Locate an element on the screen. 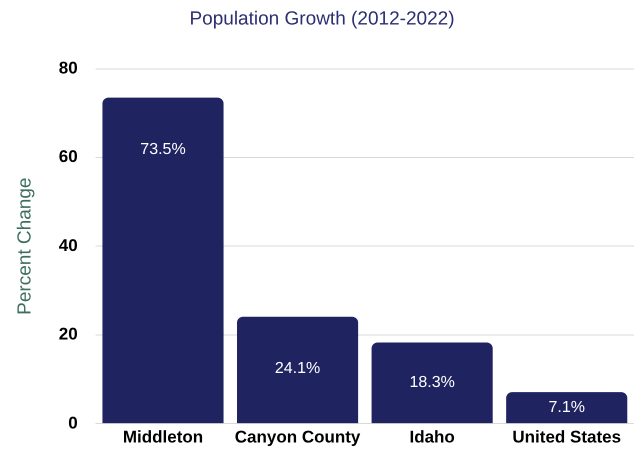 This screenshot has width=642, height=452. y-tick-label: 0 is located at coordinates (73, 422).